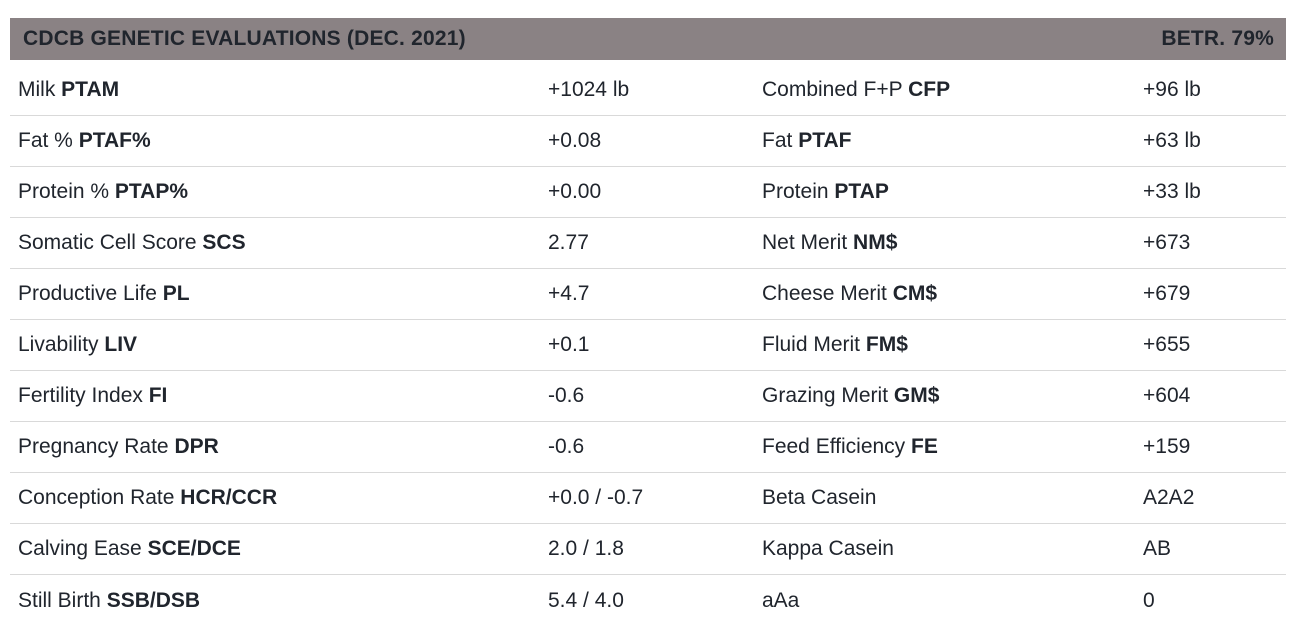 The image size is (1296, 636). I want to click on trait-right-name: aAa, so click(781, 600).